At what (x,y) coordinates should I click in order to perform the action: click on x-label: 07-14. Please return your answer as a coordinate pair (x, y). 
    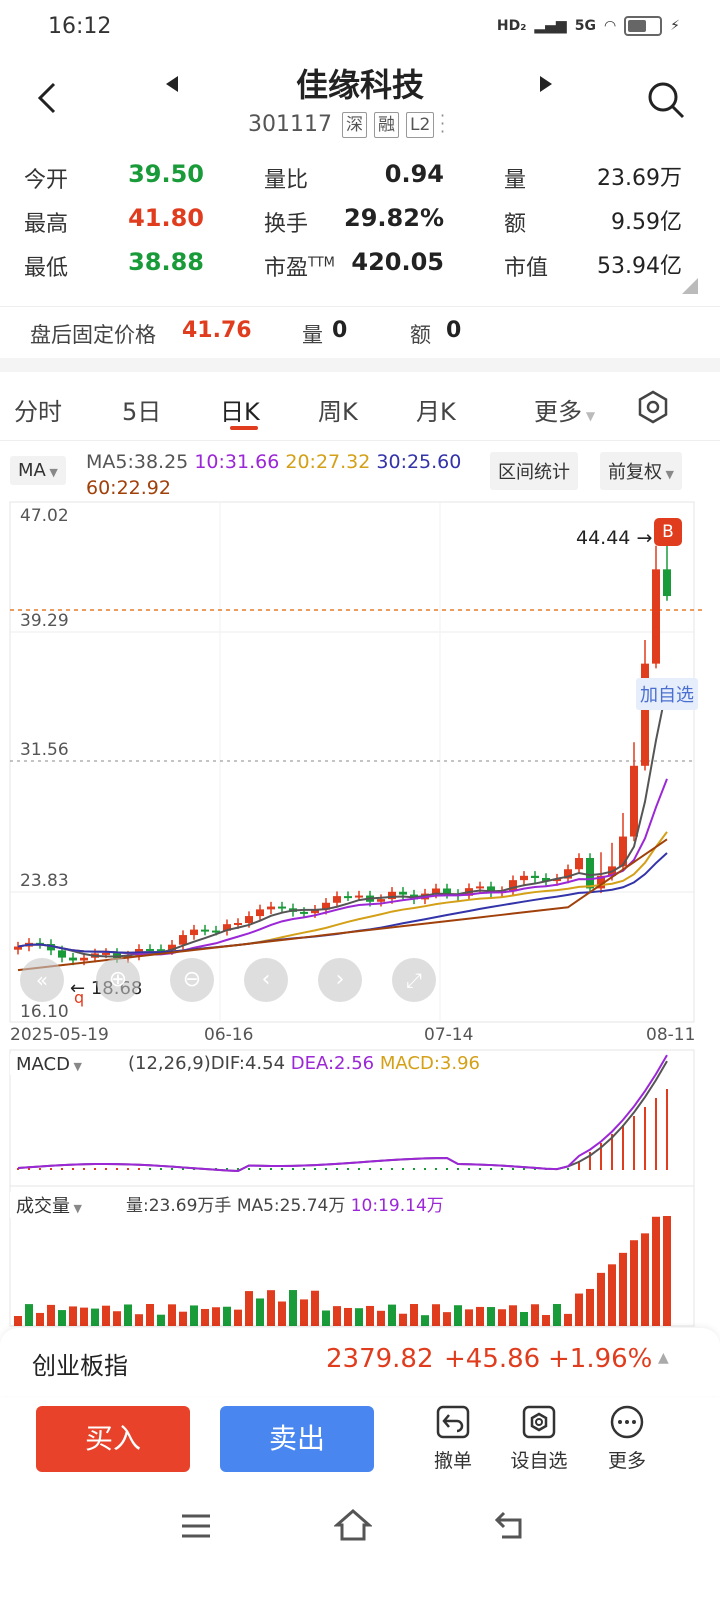
    Looking at the image, I should click on (449, 1035).